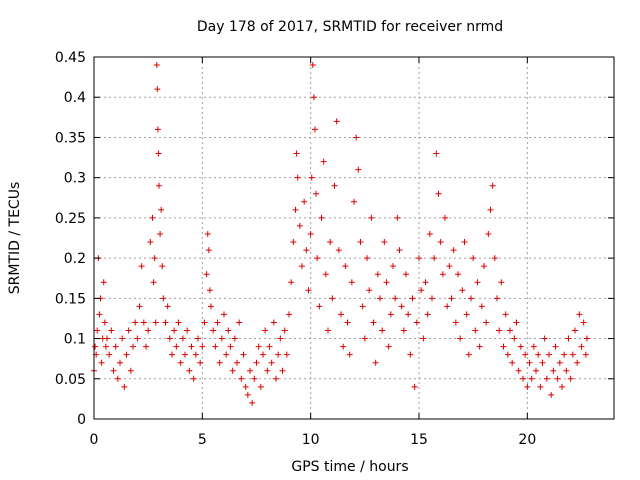 The height and width of the screenshot is (480, 640). I want to click on y-tick-label: 0.4, so click(75, 98).